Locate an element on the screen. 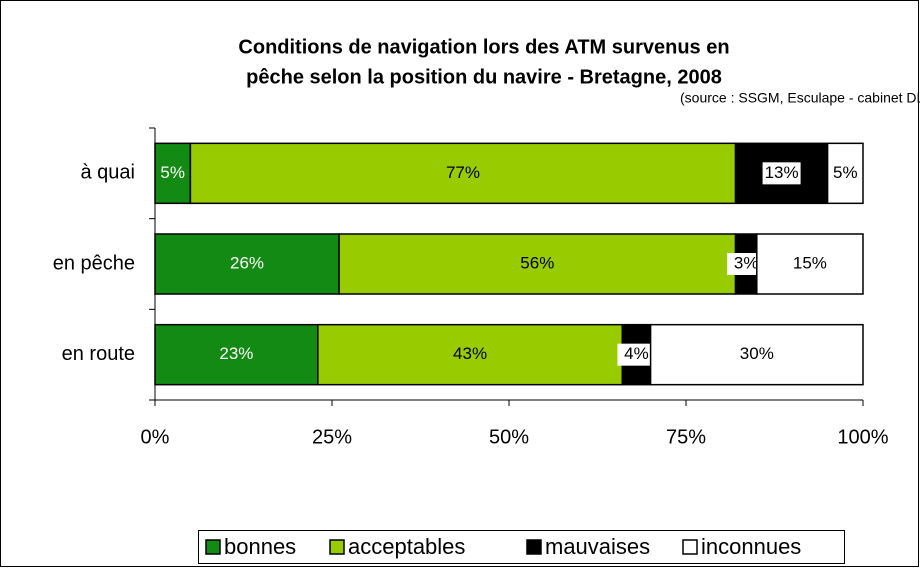 The image size is (920, 568). legend-label: bonnes is located at coordinates (260, 546).